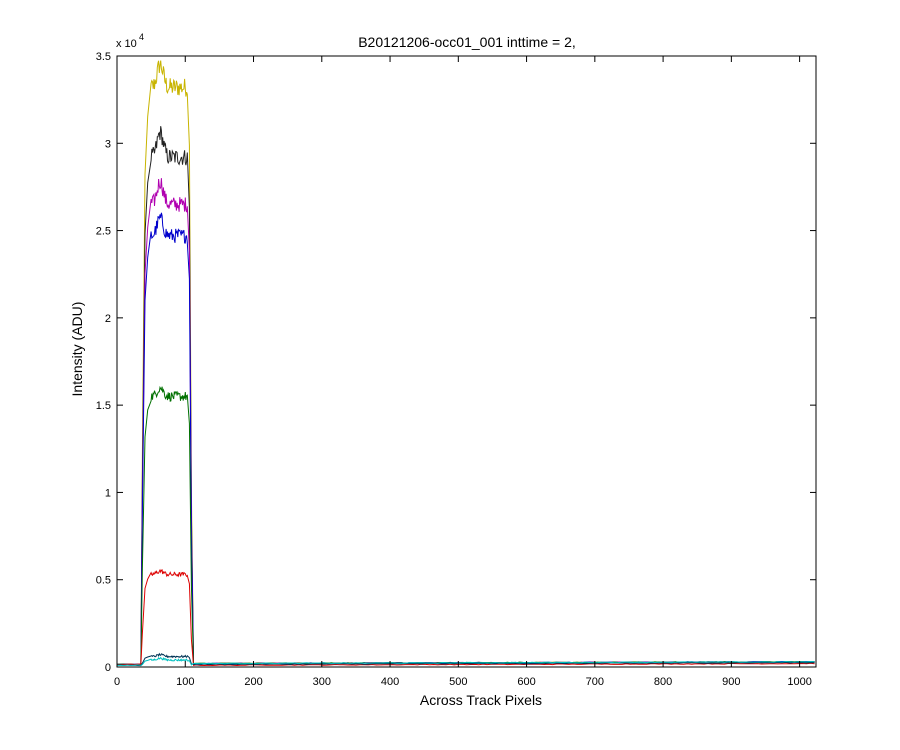 This screenshot has width=900, height=750. I want to click on x-tick-label: 500, so click(458, 682).